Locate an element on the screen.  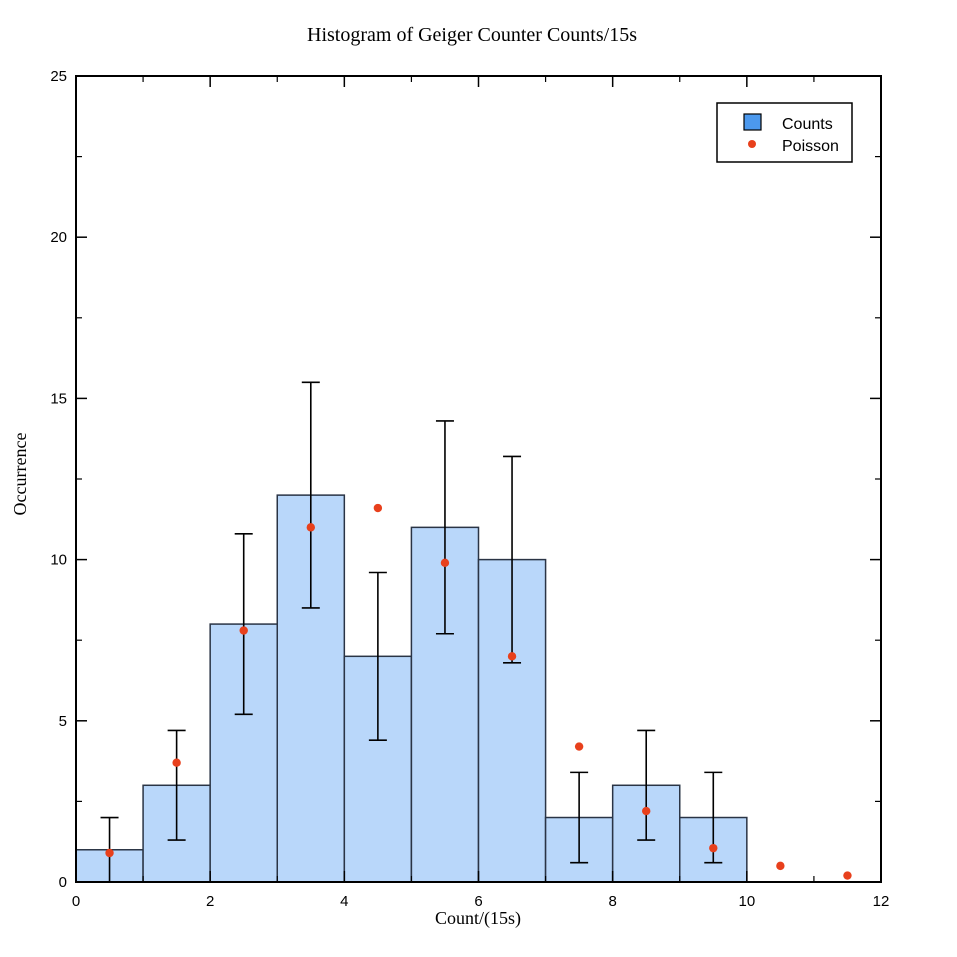
legend-counts-swatch is located at coordinates (752, 122).